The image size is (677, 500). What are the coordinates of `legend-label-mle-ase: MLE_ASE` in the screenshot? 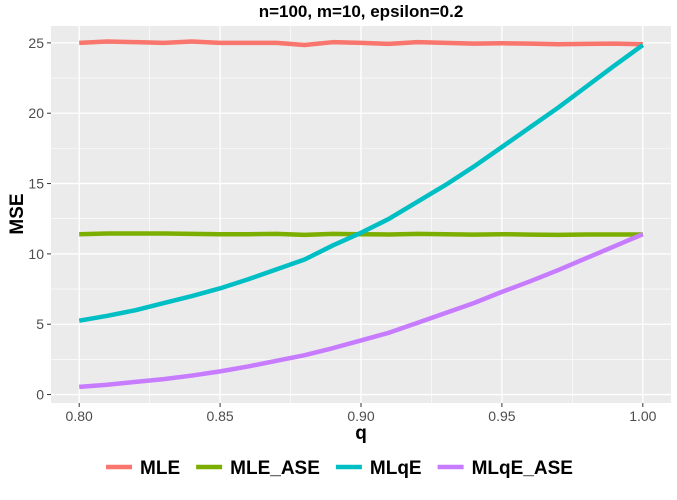 It's located at (275, 468).